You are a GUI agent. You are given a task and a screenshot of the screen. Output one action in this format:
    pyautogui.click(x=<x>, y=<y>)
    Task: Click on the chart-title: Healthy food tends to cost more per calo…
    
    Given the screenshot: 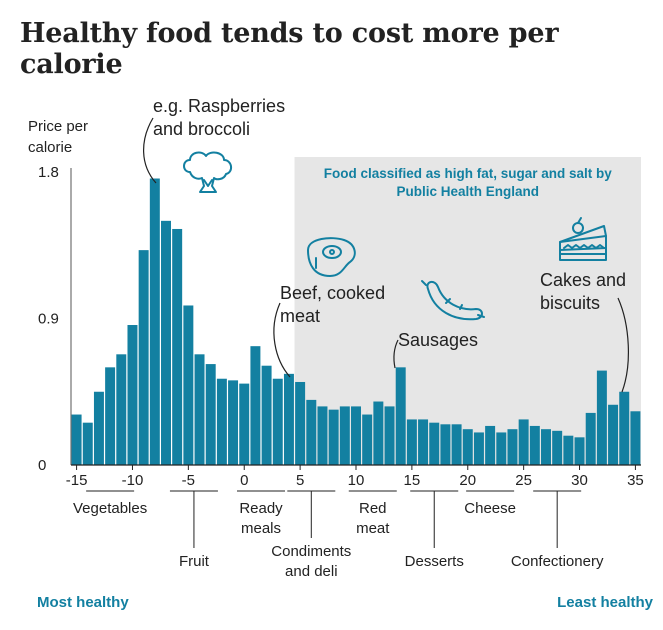 What is the action you would take?
    pyautogui.click(x=289, y=49)
    